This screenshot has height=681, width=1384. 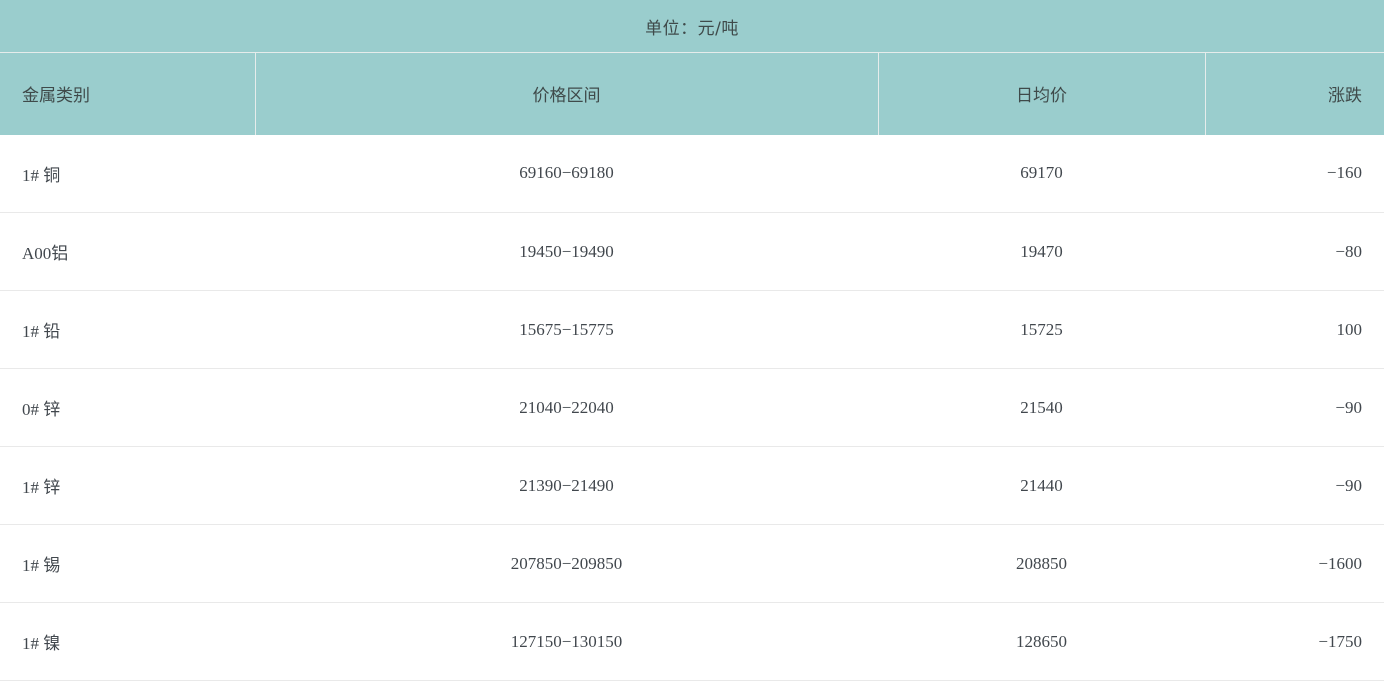 I want to click on table-header: 金属类别 价格区间 日均价 涨跌, so click(x=692, y=93).